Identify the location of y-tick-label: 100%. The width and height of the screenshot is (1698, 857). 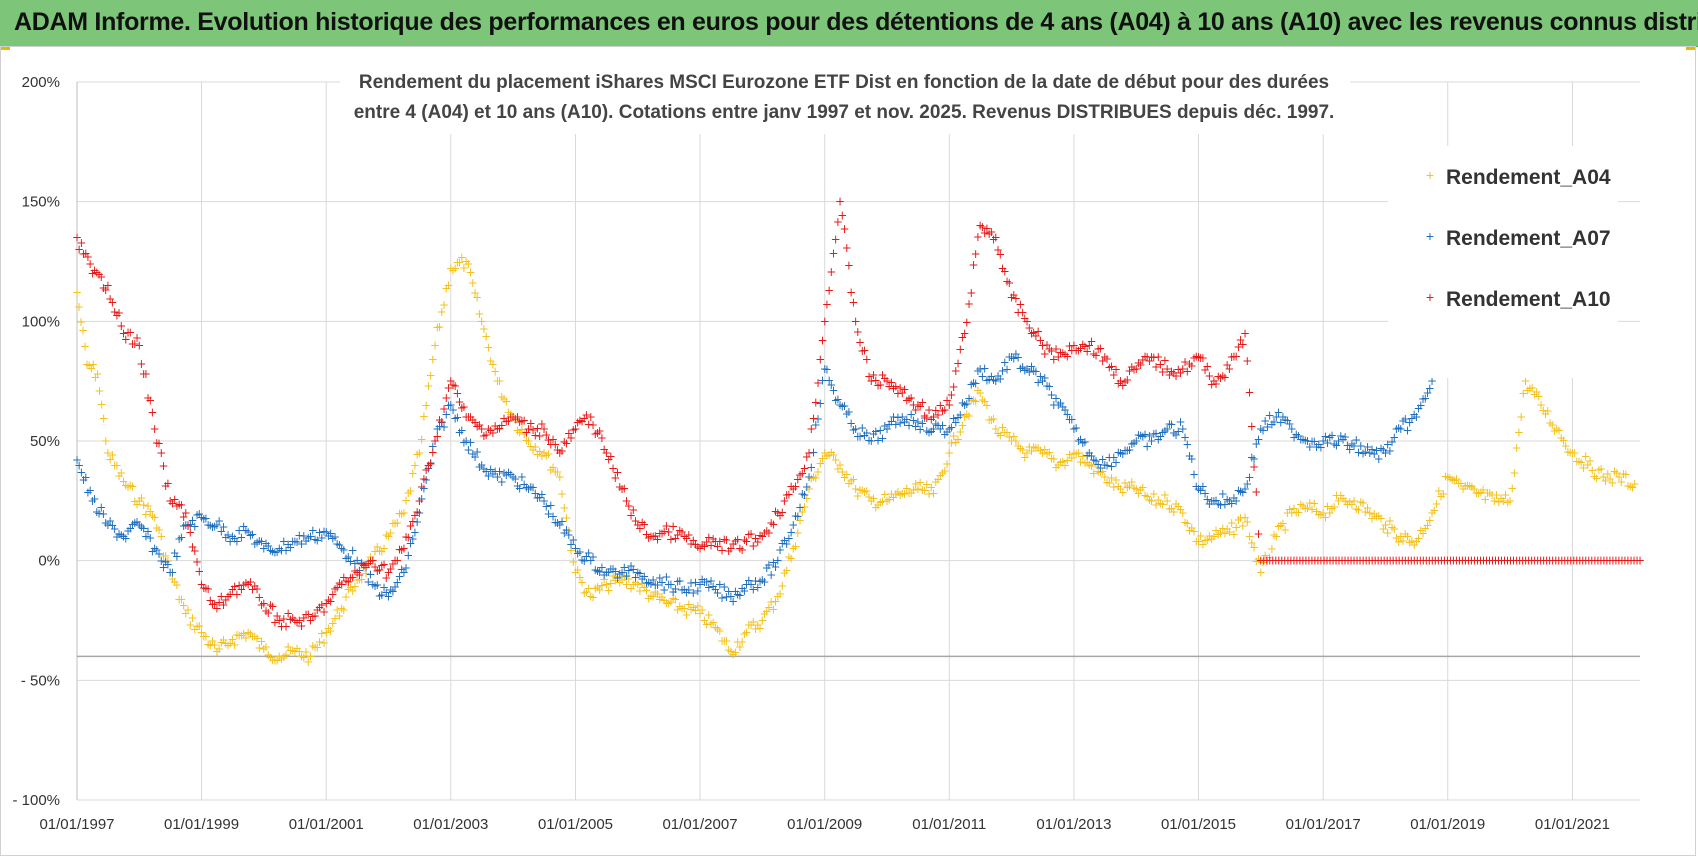
(41, 321).